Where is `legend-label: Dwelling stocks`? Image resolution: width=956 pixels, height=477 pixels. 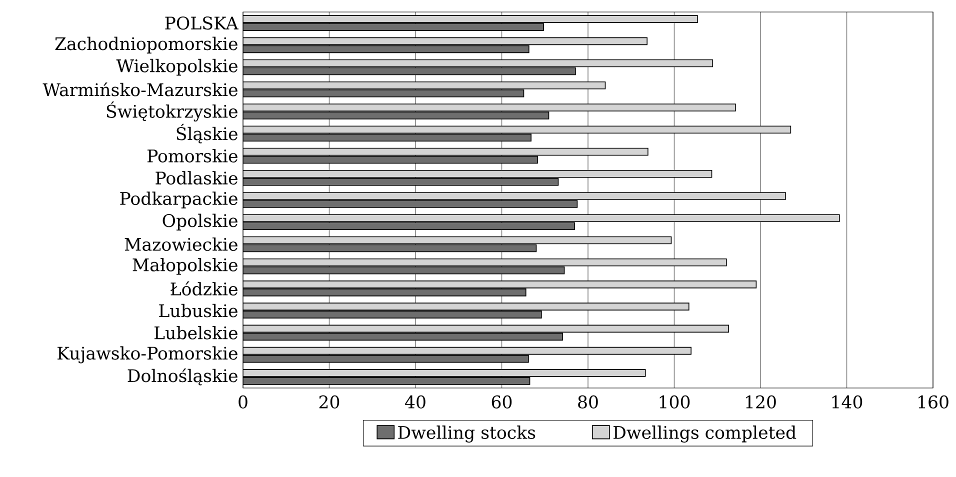
legend-label: Dwelling stocks is located at coordinates (467, 434).